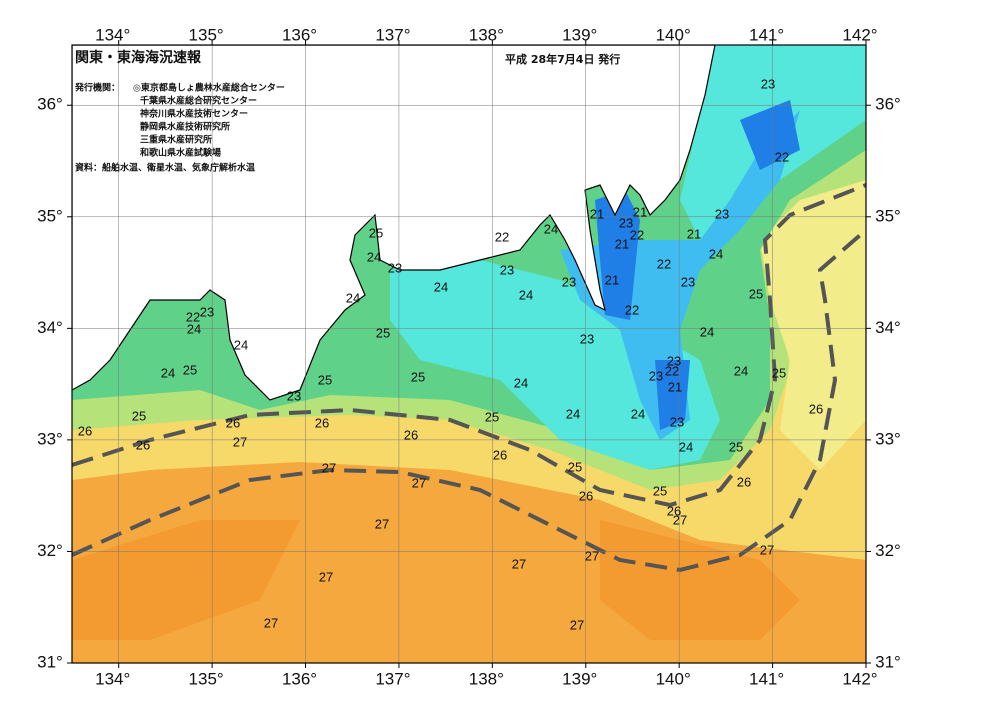 The height and width of the screenshot is (709, 1002). I want to click on y-tick-label: 31°, so click(888, 661).